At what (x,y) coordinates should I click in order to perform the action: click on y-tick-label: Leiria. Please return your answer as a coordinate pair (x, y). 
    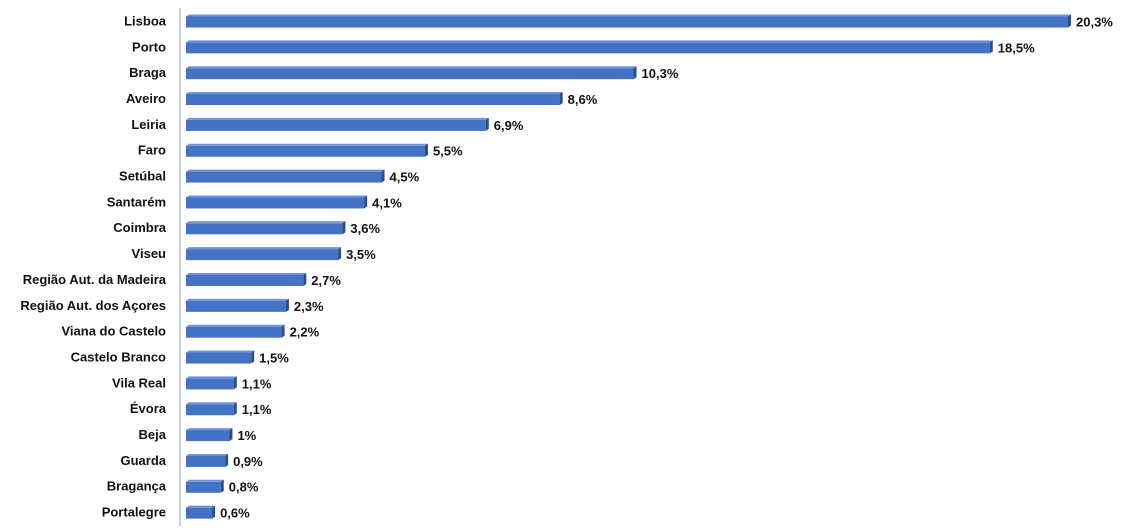
    Looking at the image, I should click on (148, 124).